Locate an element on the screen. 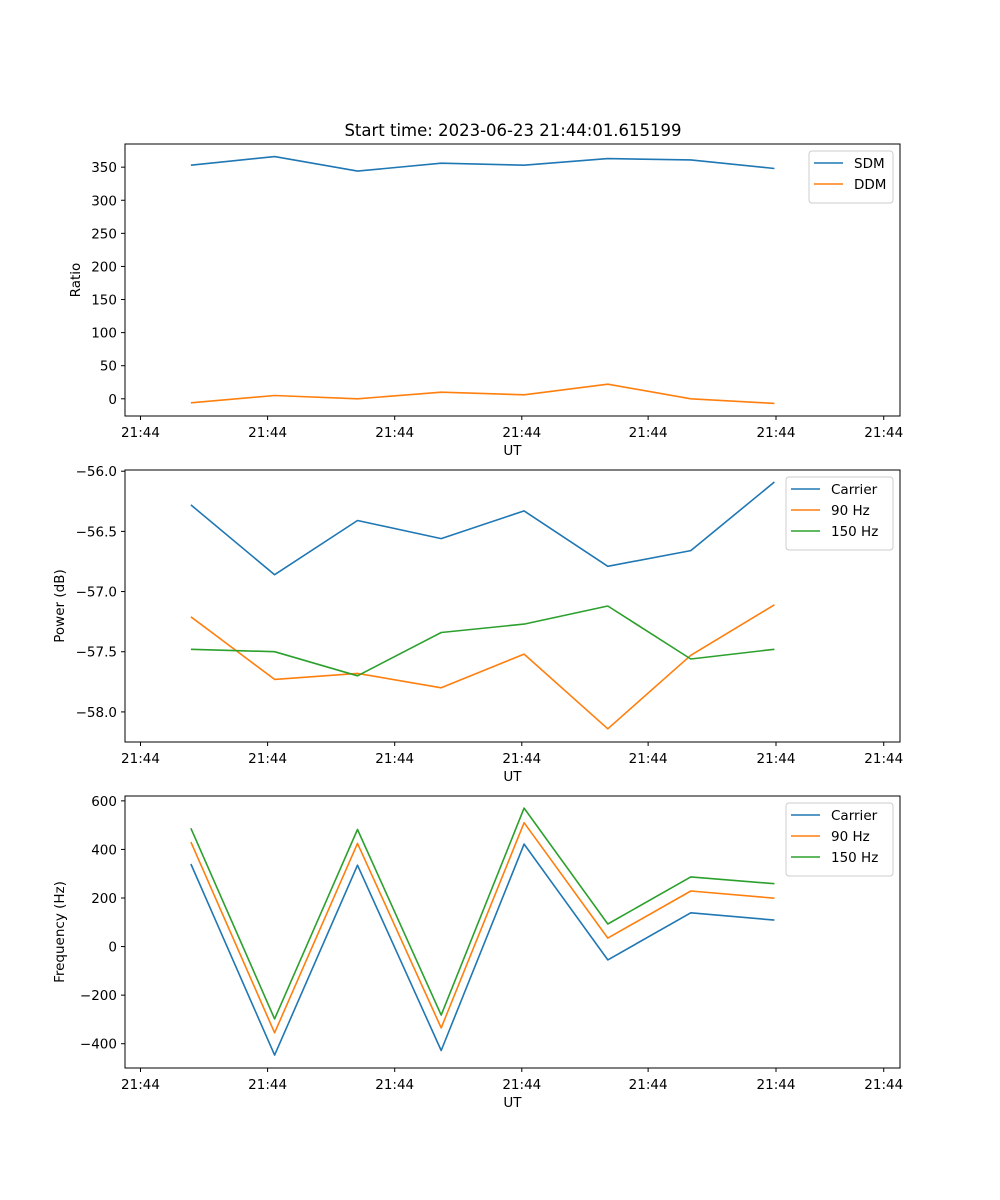 Image resolution: width=1000 pixels, height=1200 pixels. legend-label: DDM is located at coordinates (870, 185).